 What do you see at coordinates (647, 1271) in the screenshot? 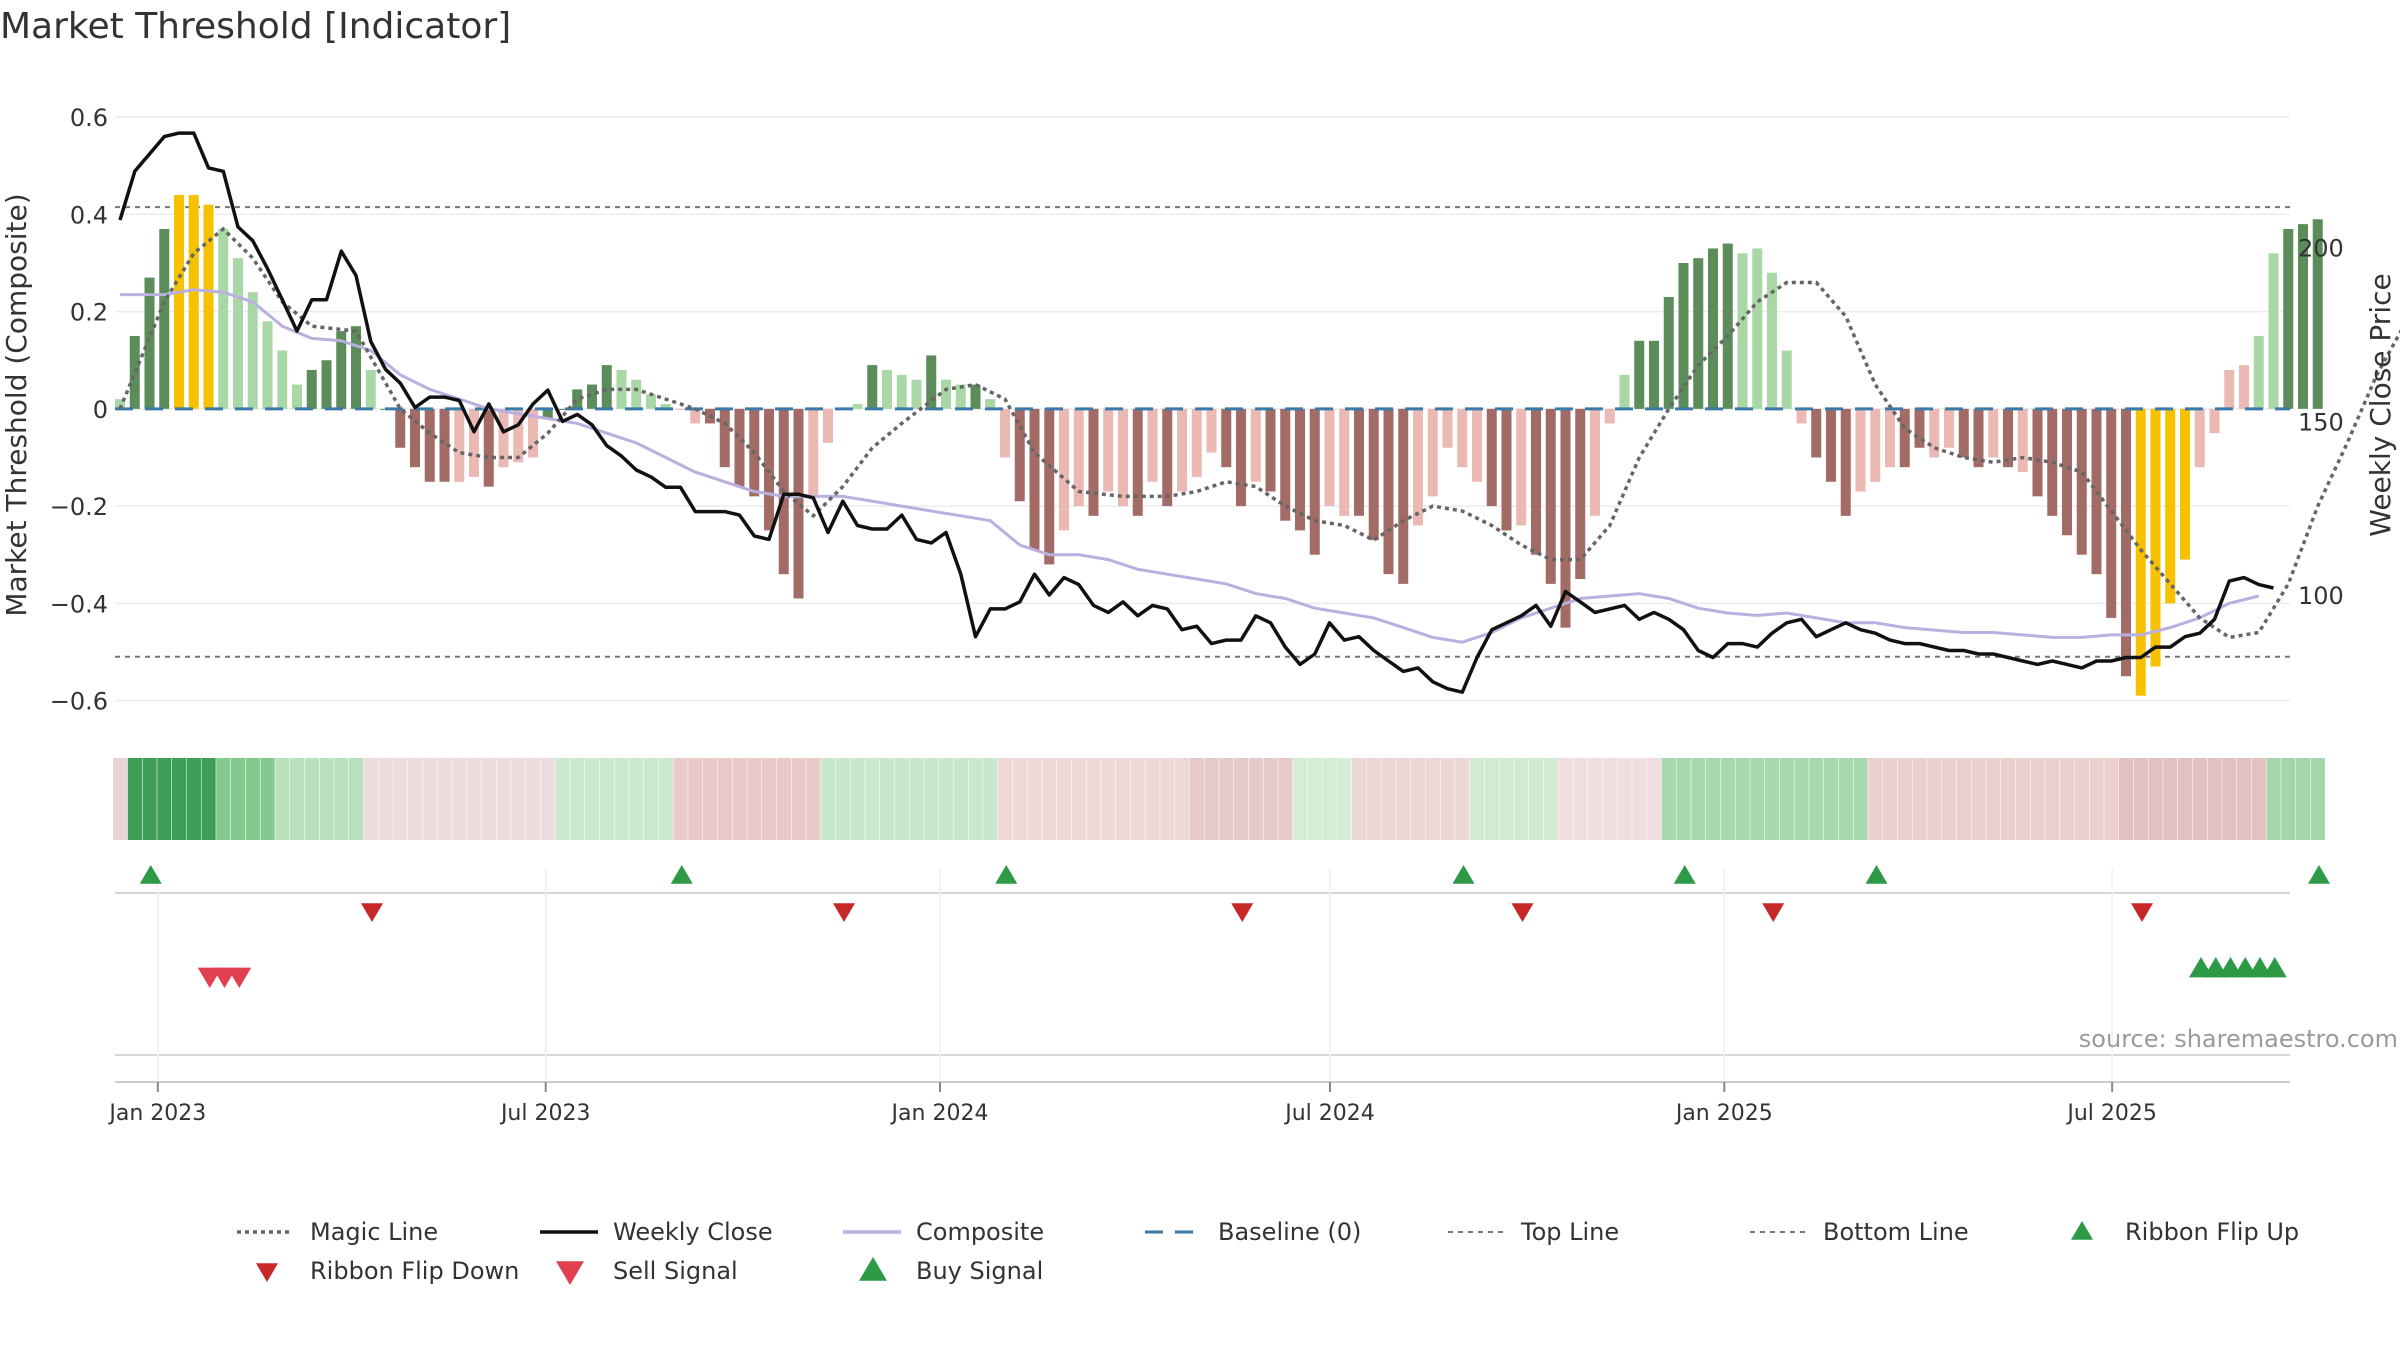
I see `legend-item-sell-signal: Sell Signal` at bounding box center [647, 1271].